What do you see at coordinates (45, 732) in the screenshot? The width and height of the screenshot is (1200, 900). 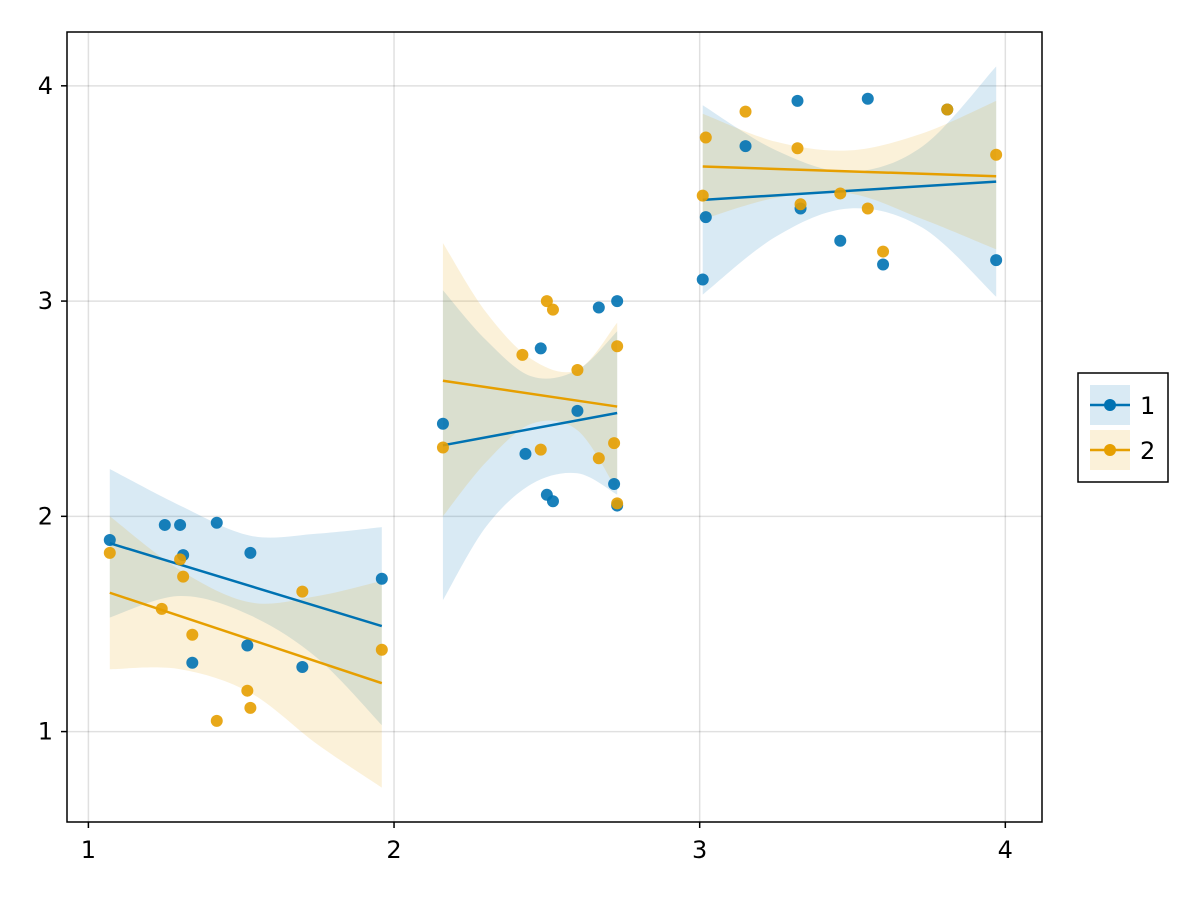 I see `y-tick-label: 1` at bounding box center [45, 732].